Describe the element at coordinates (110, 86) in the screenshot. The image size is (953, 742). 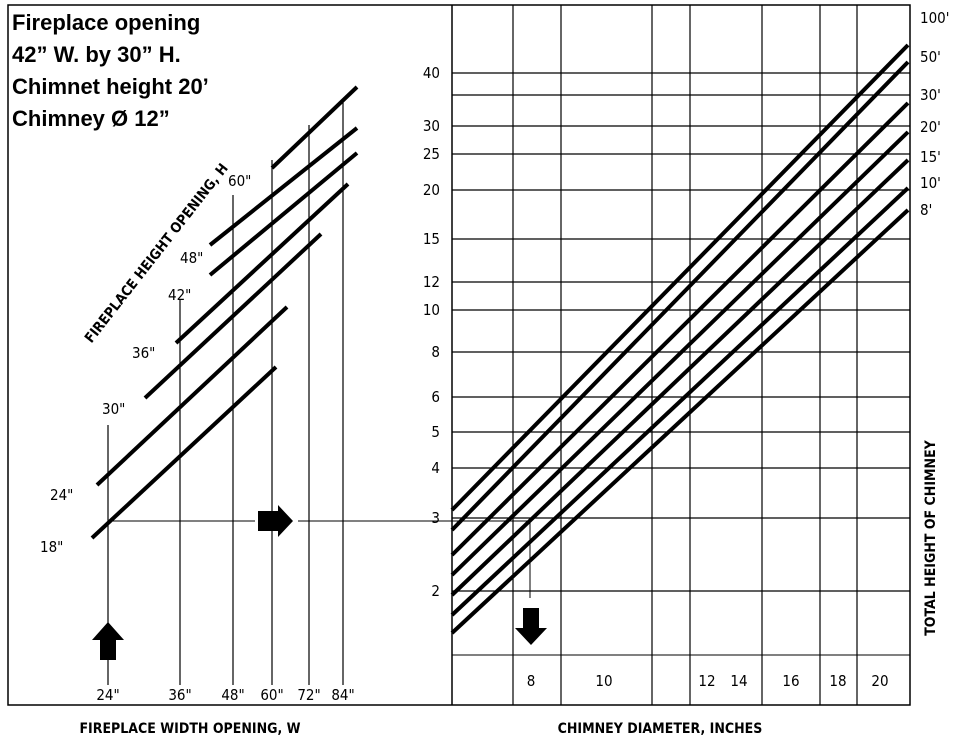
I see `note: Chimnet height 20’` at that location.